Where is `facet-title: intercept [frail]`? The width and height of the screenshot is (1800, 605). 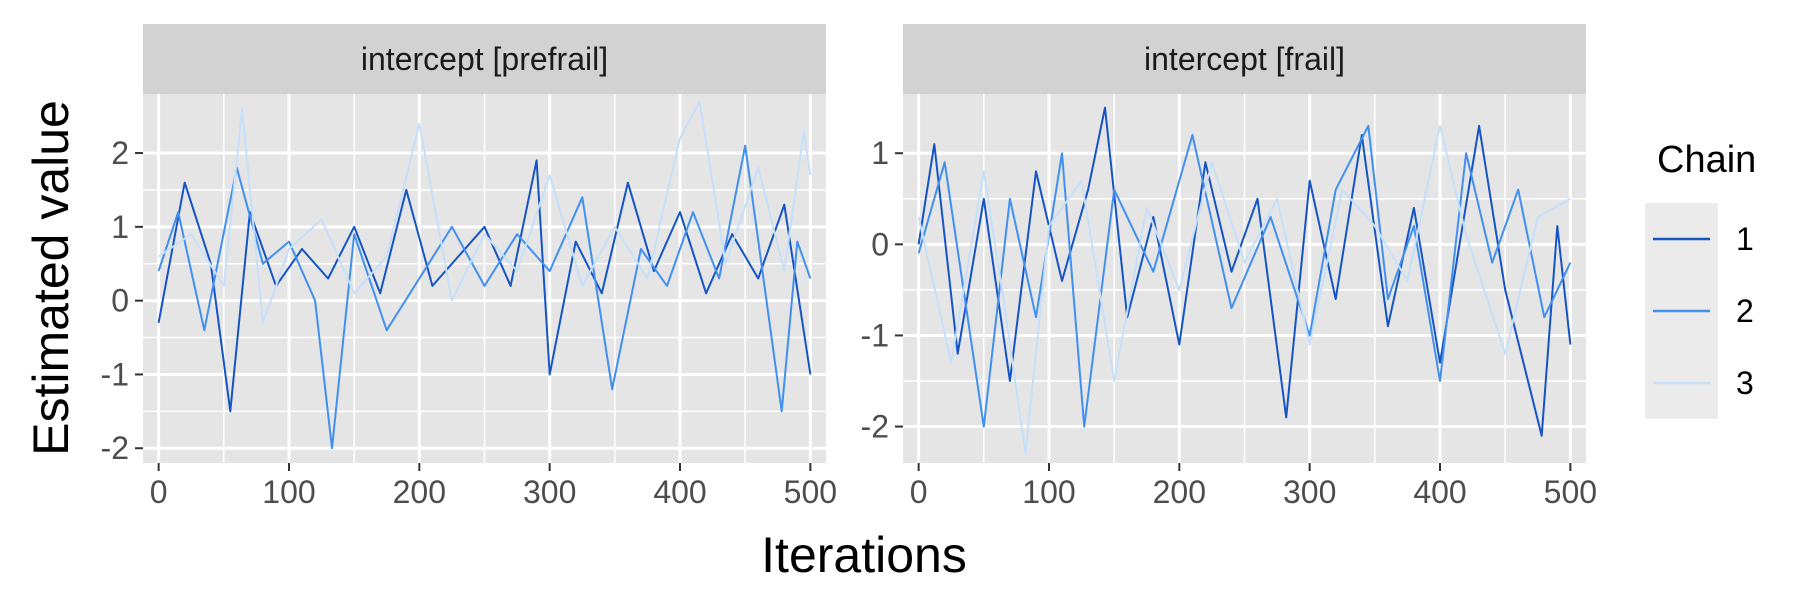
facet-title: intercept [frail] is located at coordinates (1244, 59).